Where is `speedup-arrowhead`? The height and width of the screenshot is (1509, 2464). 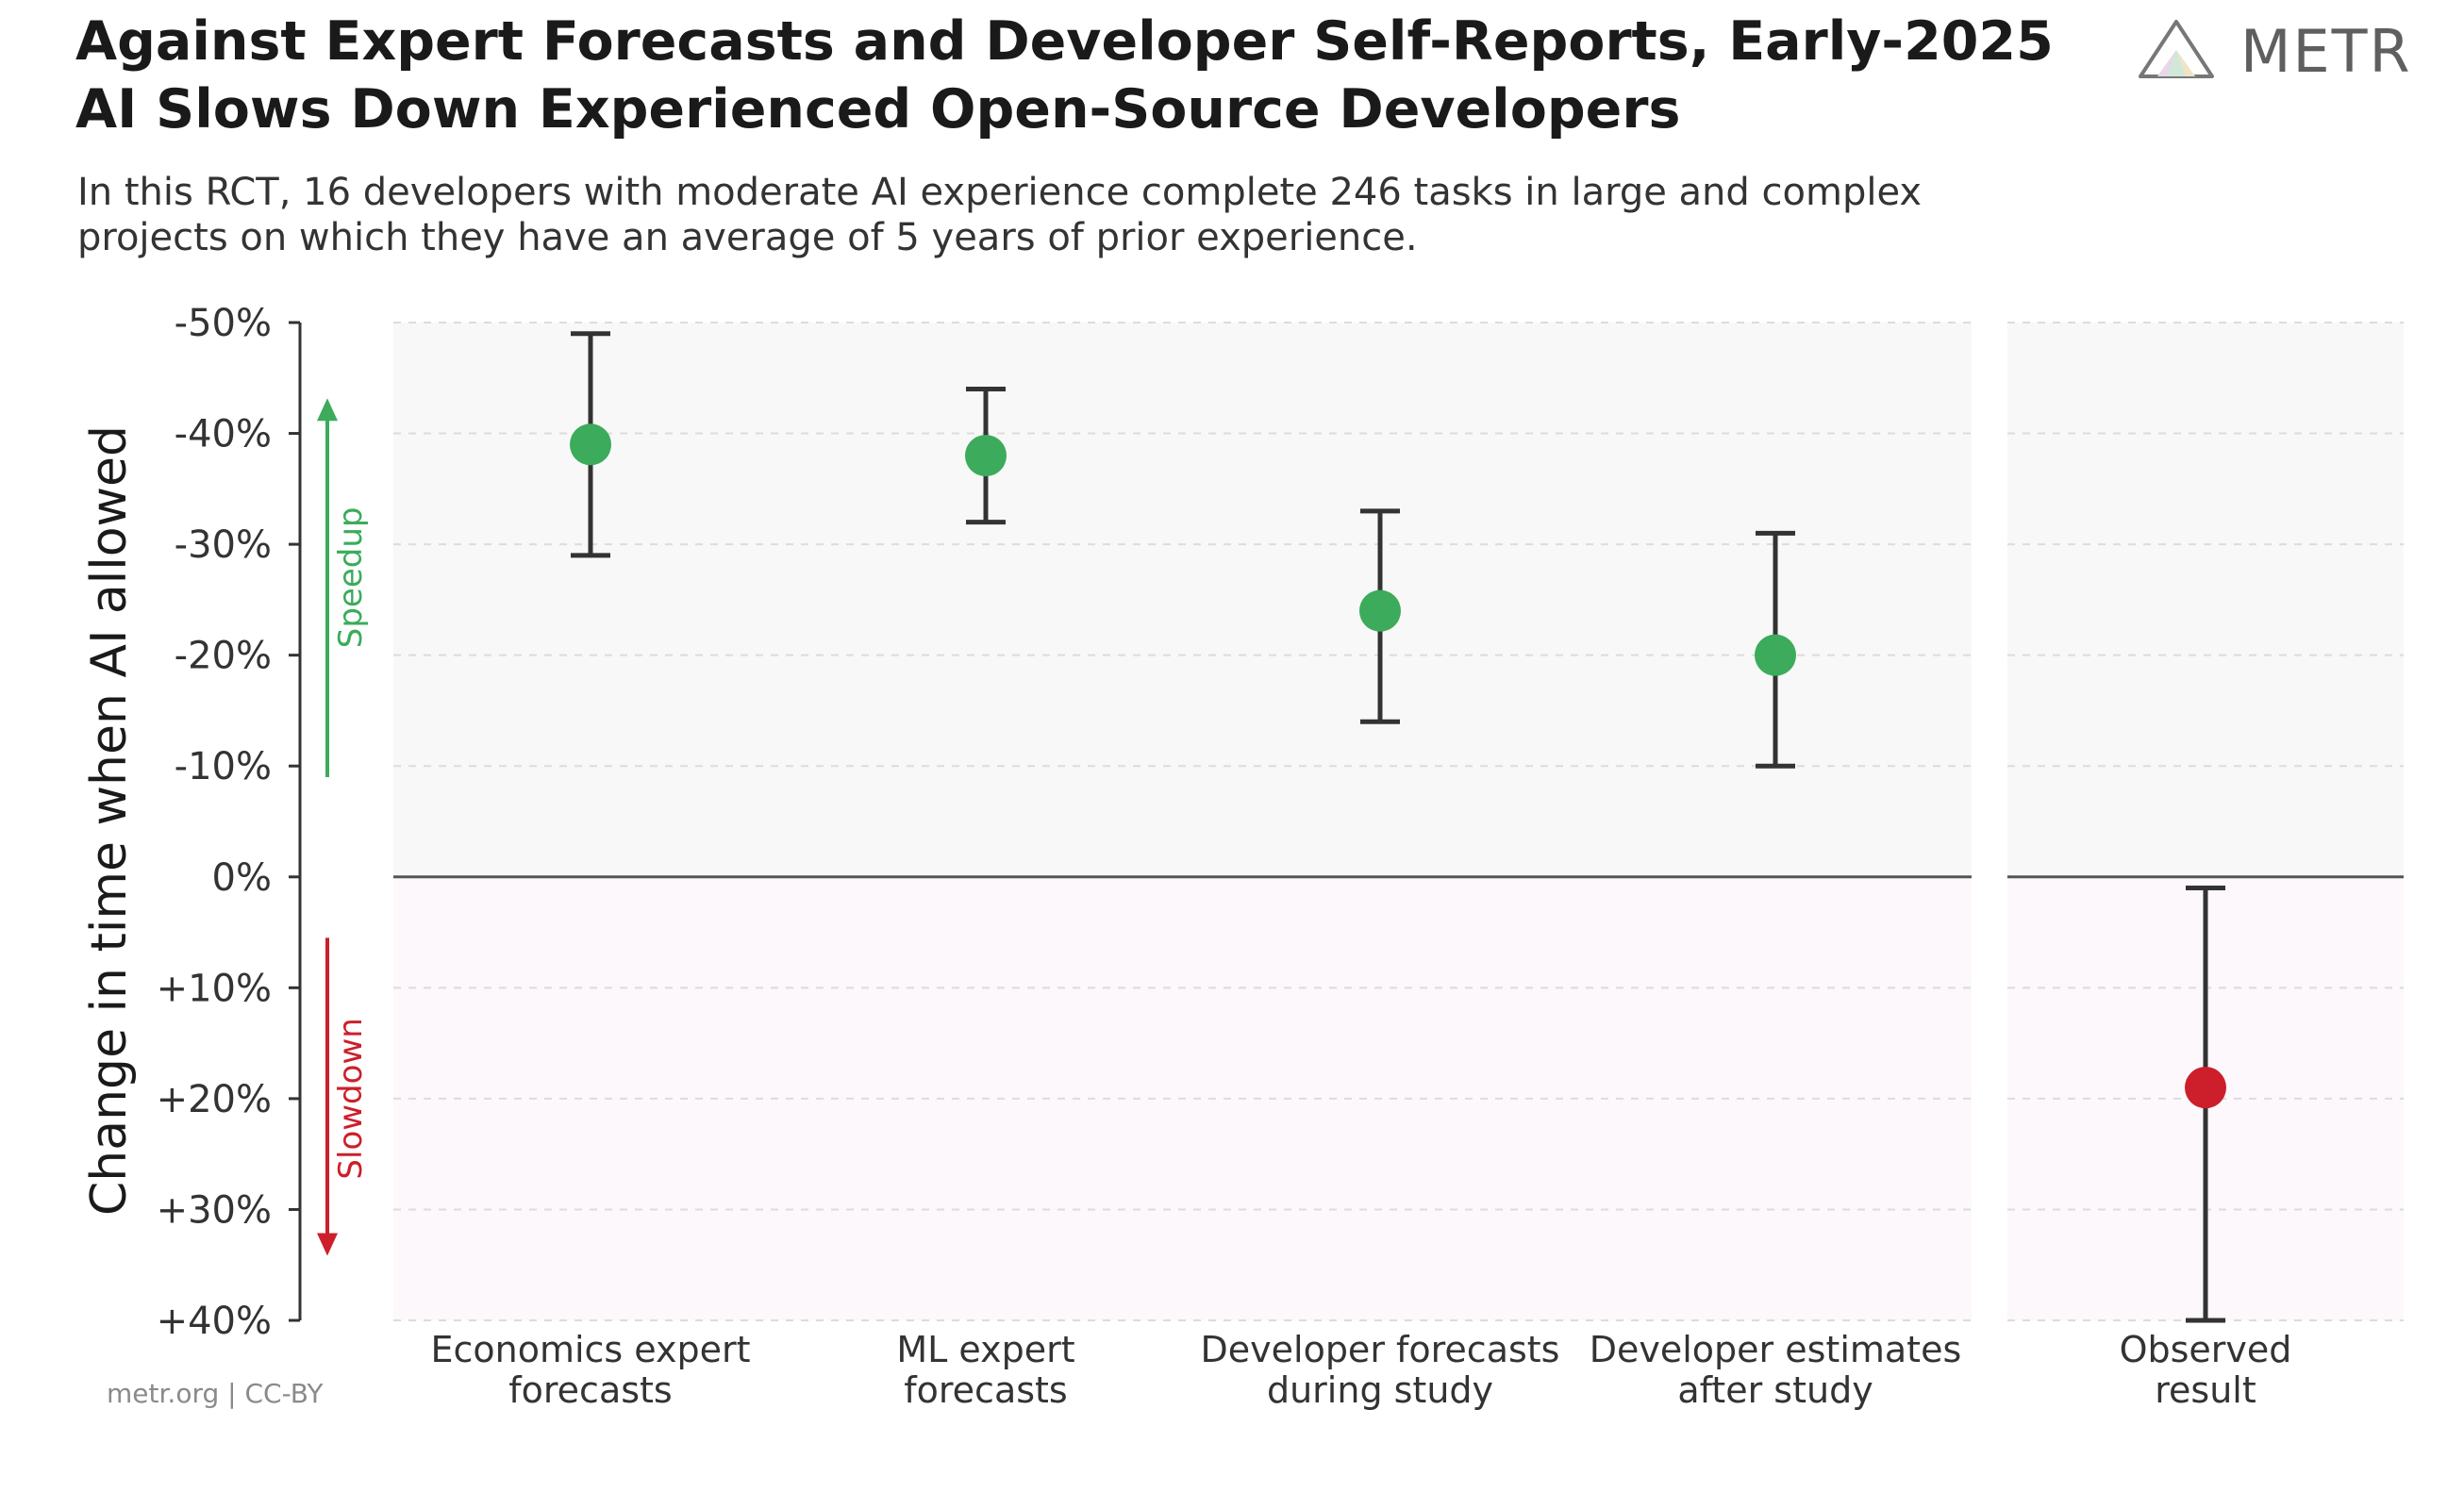 speedup-arrowhead is located at coordinates (328, 410).